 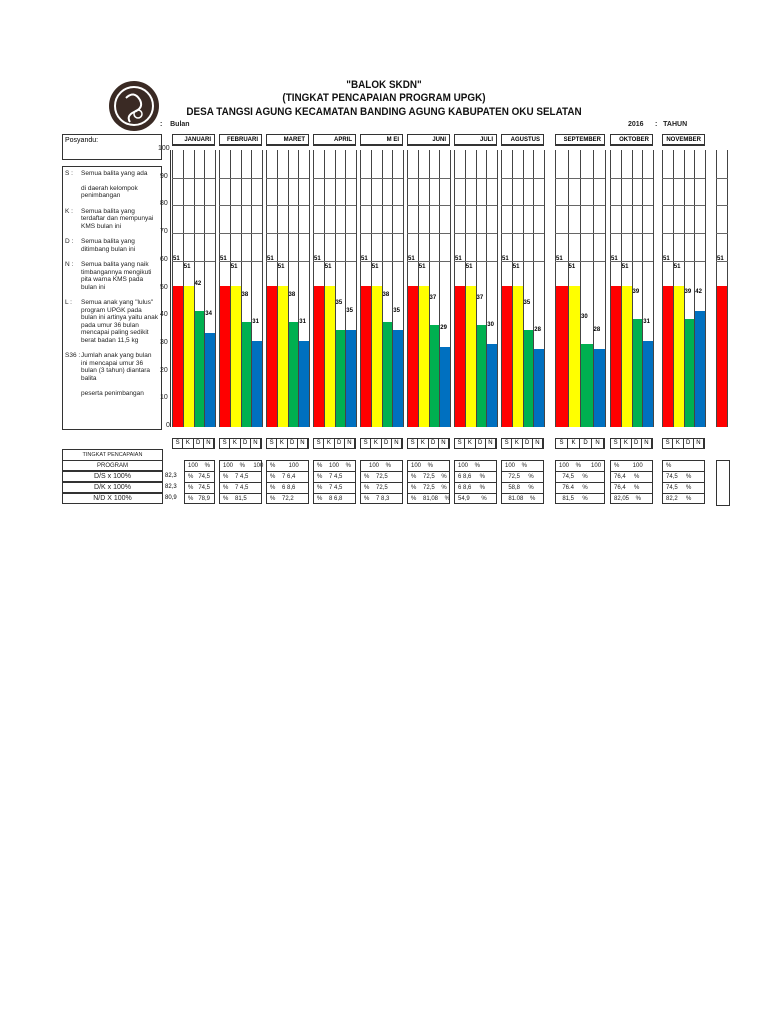 What do you see at coordinates (175, 124) in the screenshot?
I see `bulan-label: : Bulan` at bounding box center [175, 124].